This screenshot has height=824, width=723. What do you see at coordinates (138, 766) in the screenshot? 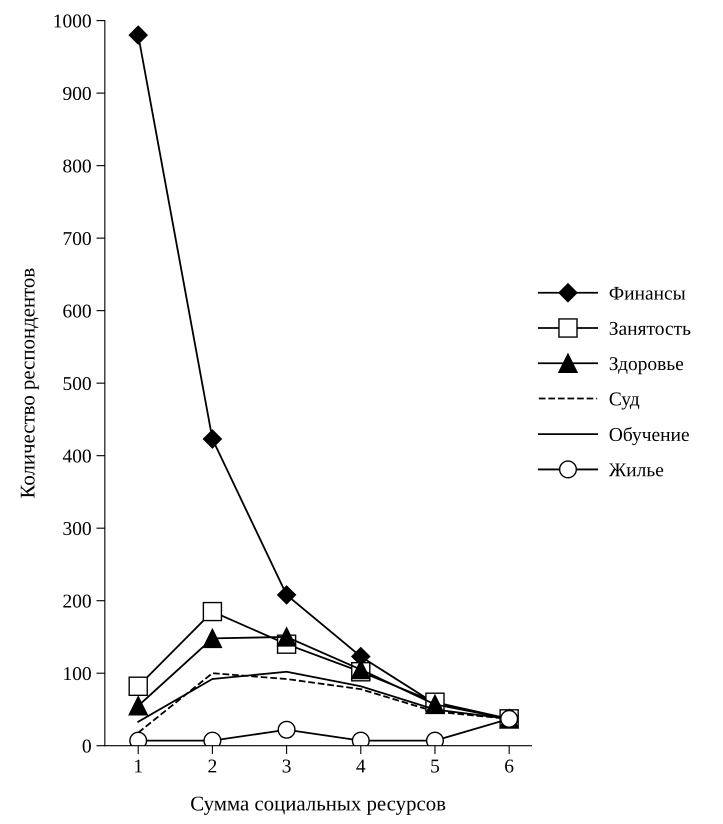
I see `x-tick-label: 1` at bounding box center [138, 766].